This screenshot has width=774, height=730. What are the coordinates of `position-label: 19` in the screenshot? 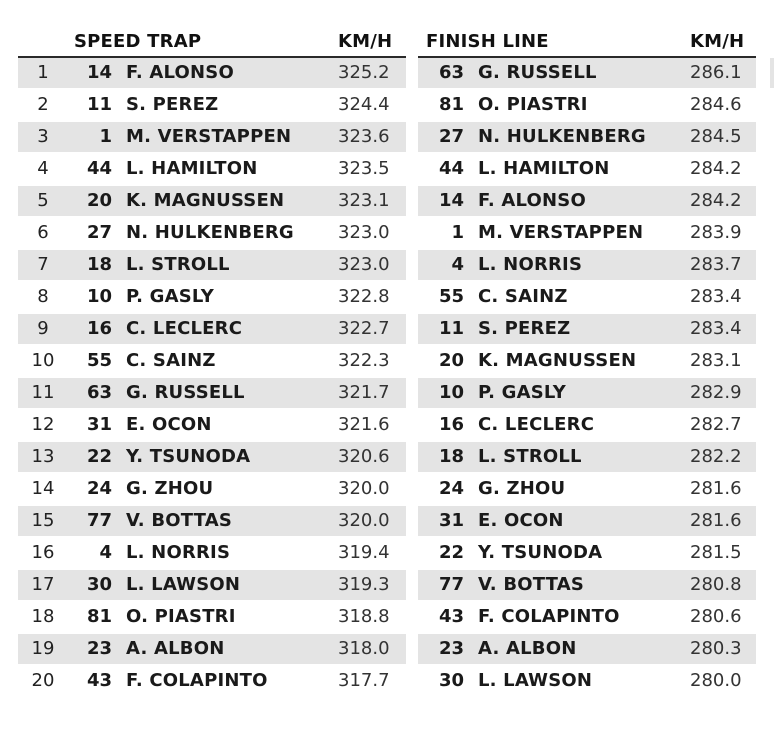 It's located at (43, 648).